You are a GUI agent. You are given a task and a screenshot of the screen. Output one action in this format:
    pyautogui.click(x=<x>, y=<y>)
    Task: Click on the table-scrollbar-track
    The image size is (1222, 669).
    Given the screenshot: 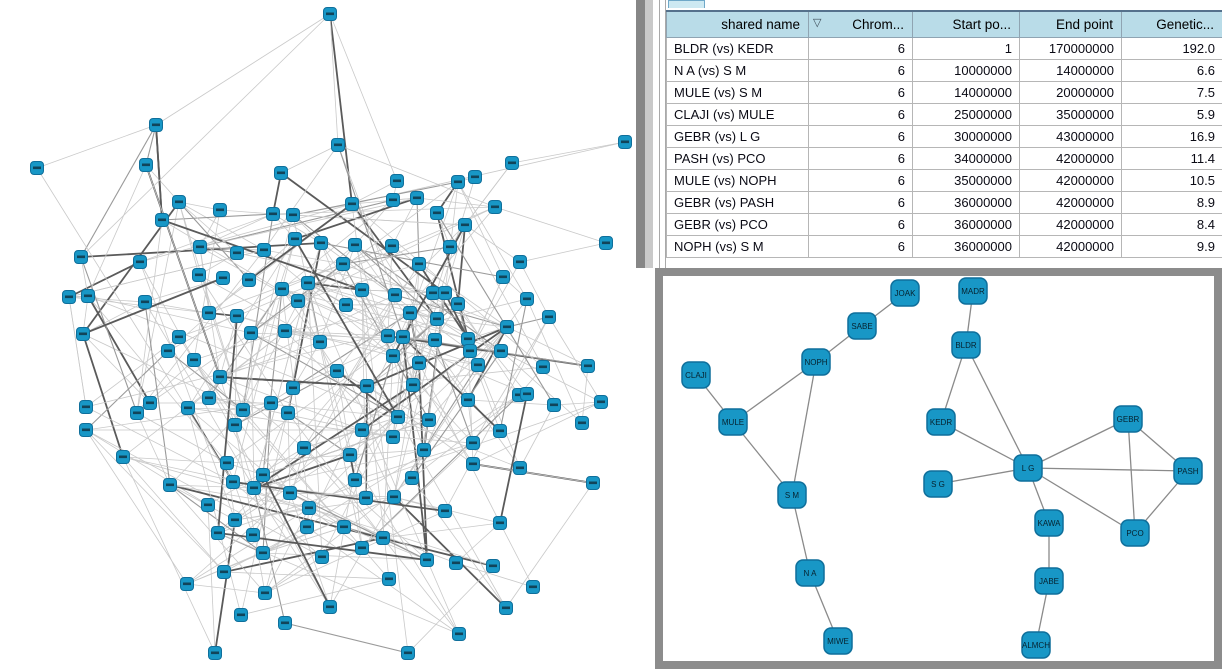 What is the action you would take?
    pyautogui.click(x=662, y=134)
    